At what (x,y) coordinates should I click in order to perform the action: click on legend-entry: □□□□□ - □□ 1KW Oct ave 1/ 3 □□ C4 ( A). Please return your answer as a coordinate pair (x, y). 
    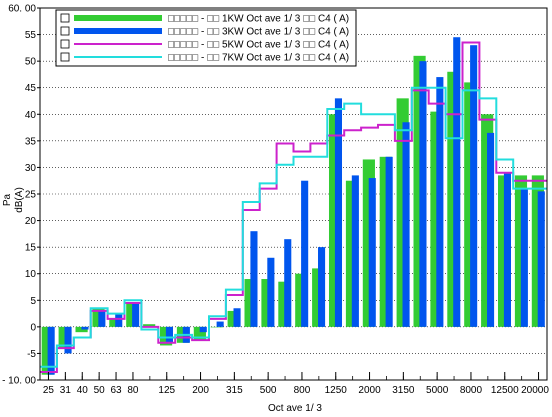
    Looking at the image, I should click on (258, 19).